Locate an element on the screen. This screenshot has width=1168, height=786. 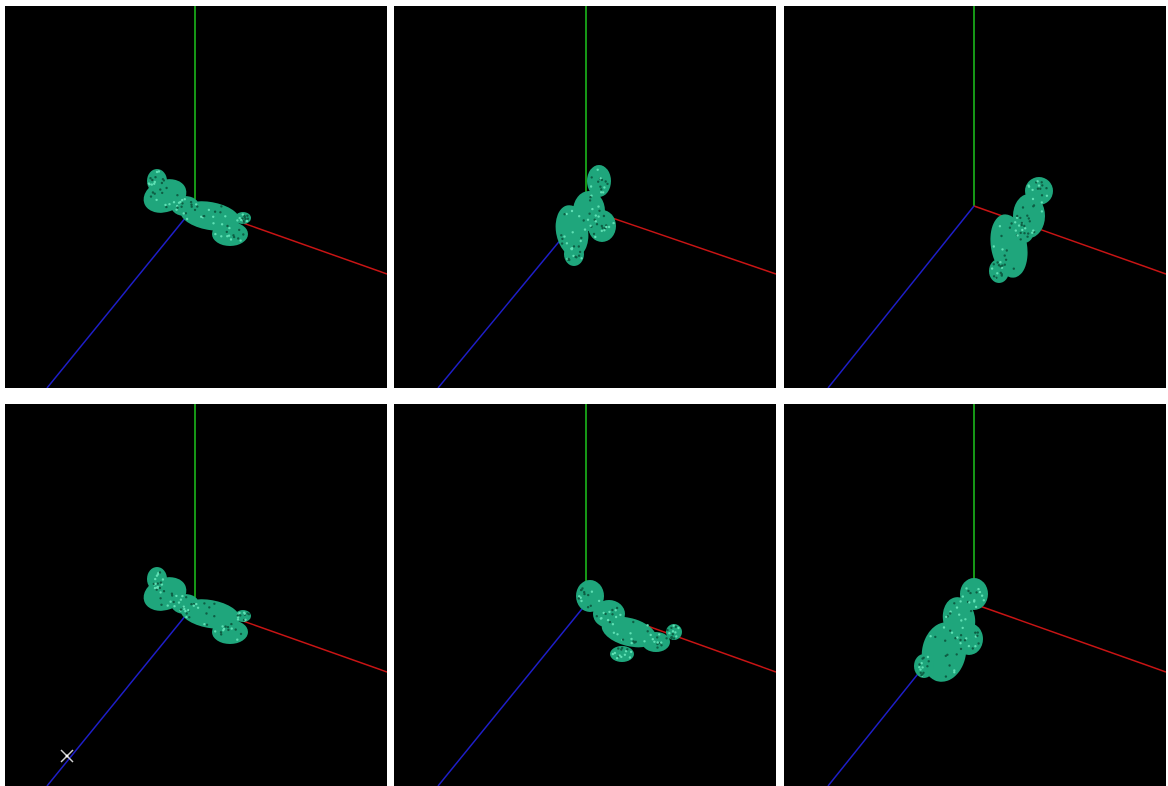
dragon-model is located at coordinates (629, 621).